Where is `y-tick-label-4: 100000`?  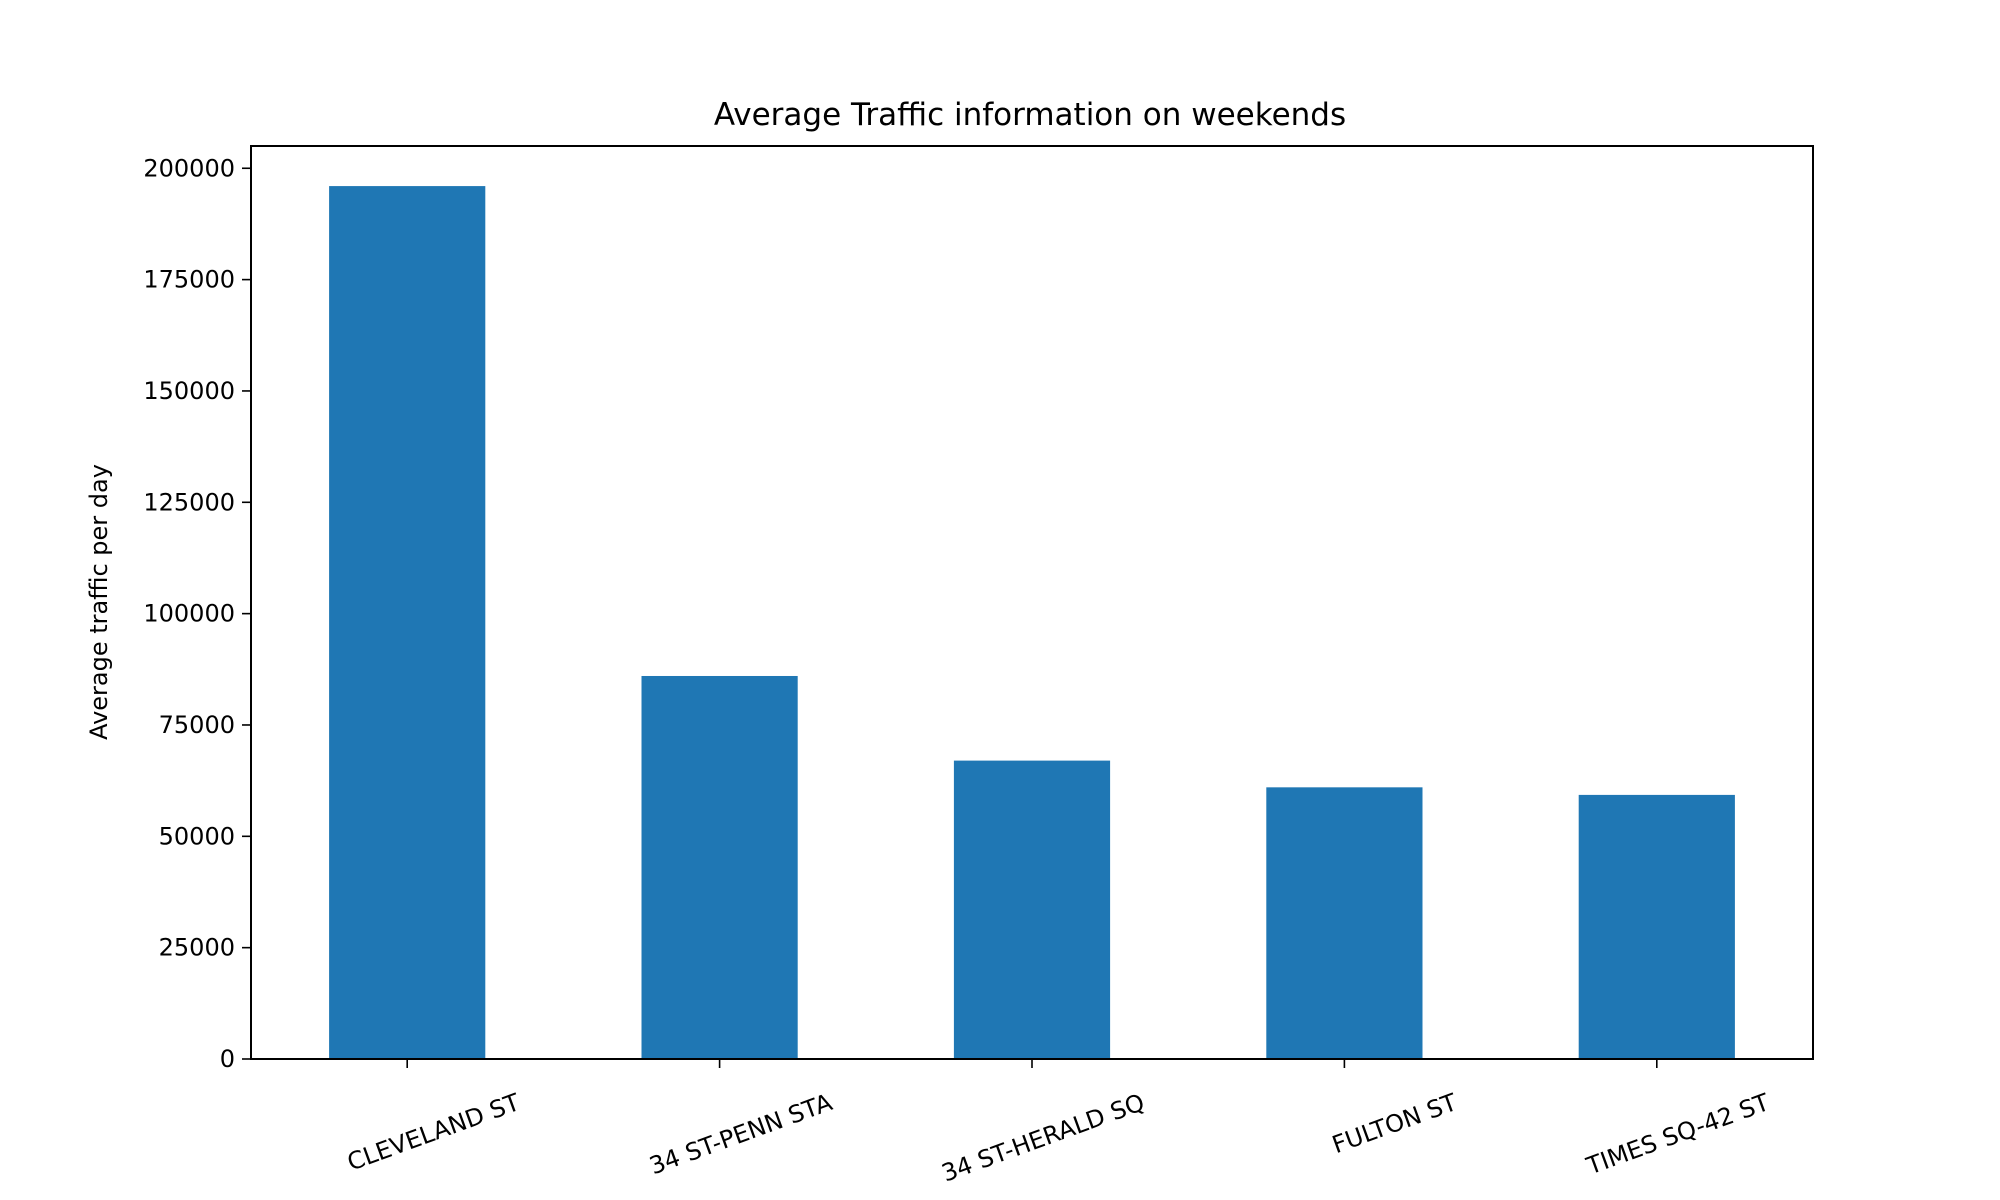
y-tick-label-4: 100000 is located at coordinates (189, 614).